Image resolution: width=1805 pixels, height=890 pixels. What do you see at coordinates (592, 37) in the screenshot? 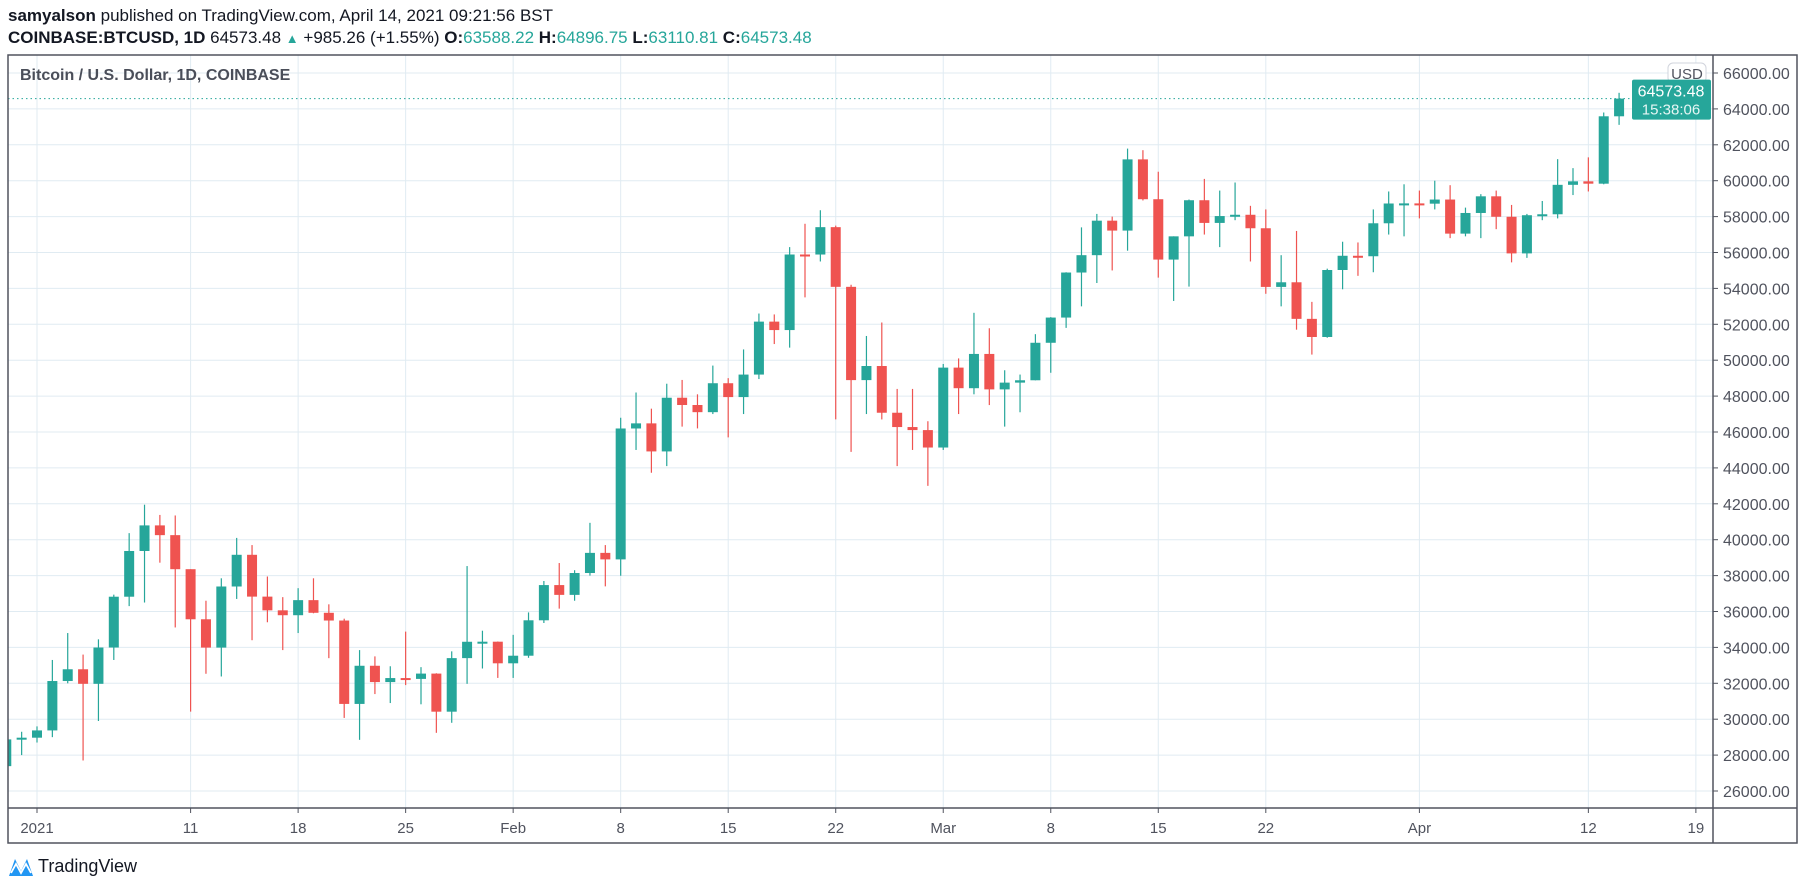
I see `high-value: 64896.75` at bounding box center [592, 37].